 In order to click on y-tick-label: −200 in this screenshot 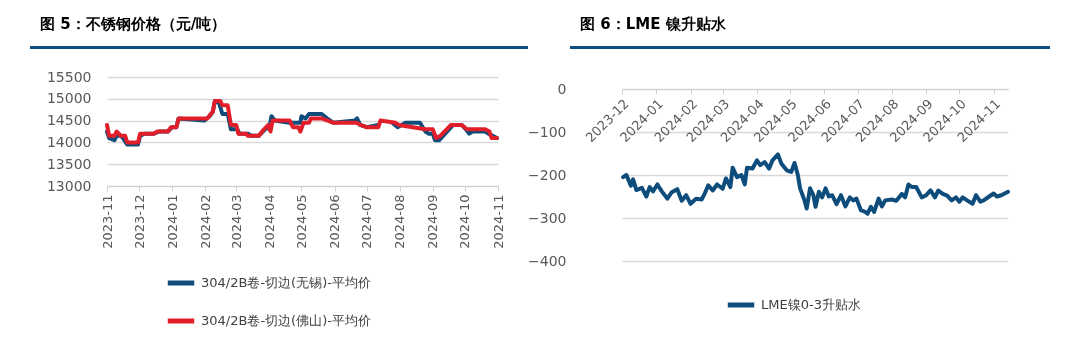, I will do `click(547, 174)`.